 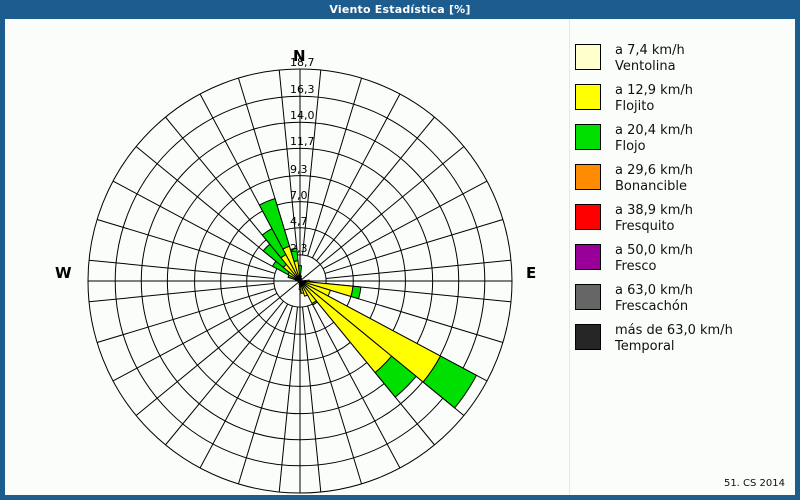 I want to click on window-title: Viento Estadística [%], so click(x=400, y=9).